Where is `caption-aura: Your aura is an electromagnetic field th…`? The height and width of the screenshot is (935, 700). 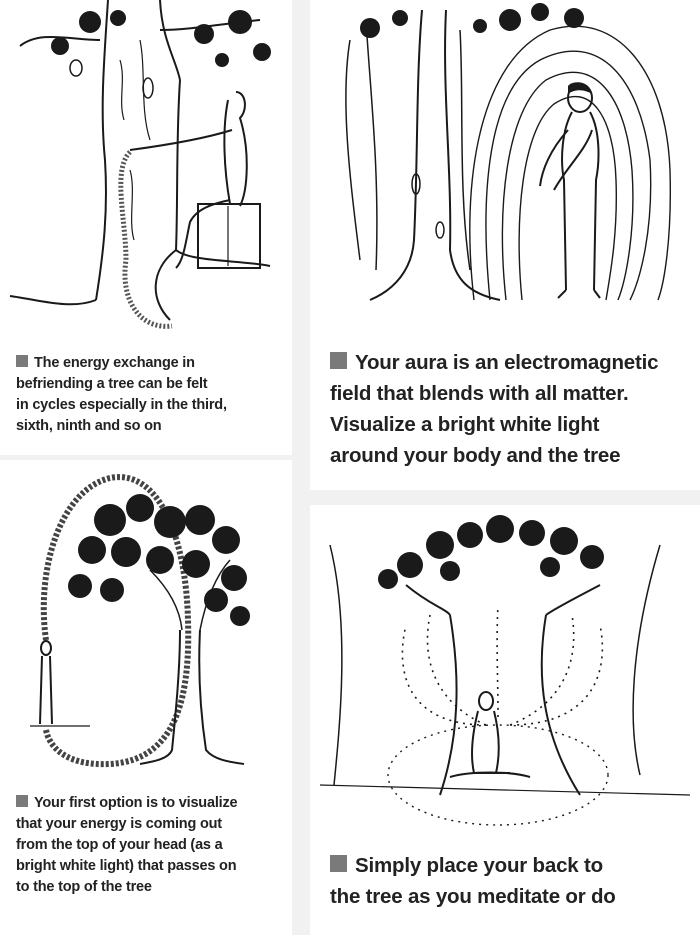
caption-aura: Your aura is an electromagnetic field th… is located at coordinates (512, 409).